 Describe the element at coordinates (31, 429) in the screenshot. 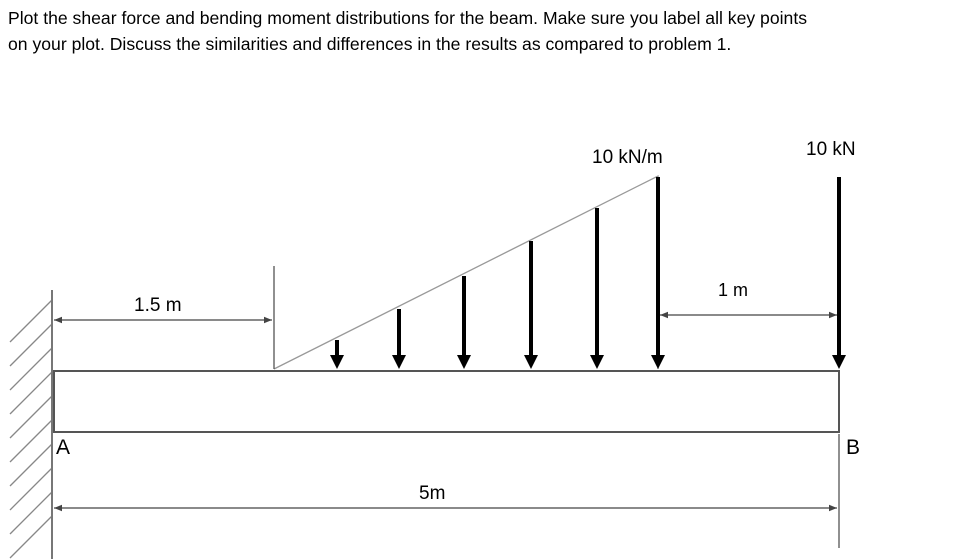

I see `fixed-support-hatch` at that location.